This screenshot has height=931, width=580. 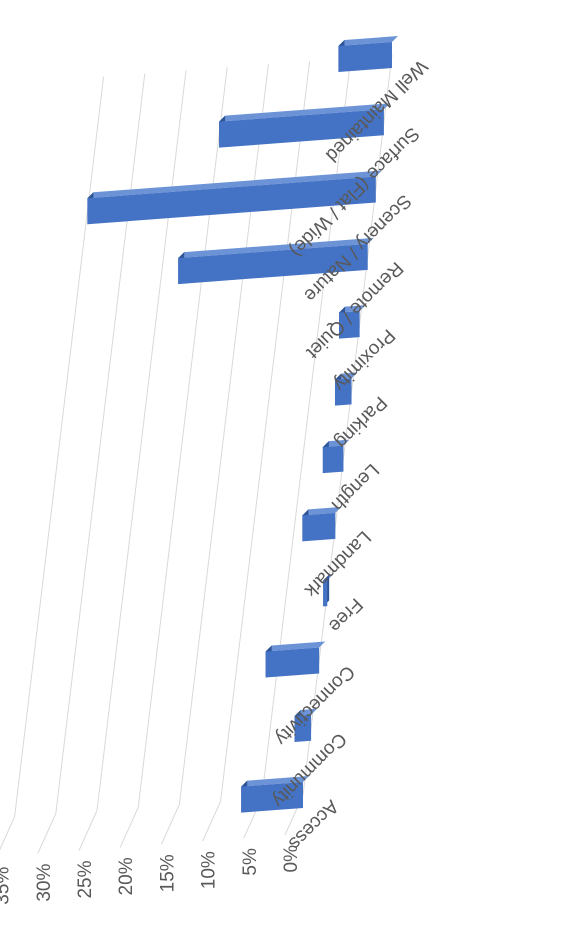 What do you see at coordinates (44, 882) in the screenshot?
I see `y-tick-label: 30%` at bounding box center [44, 882].